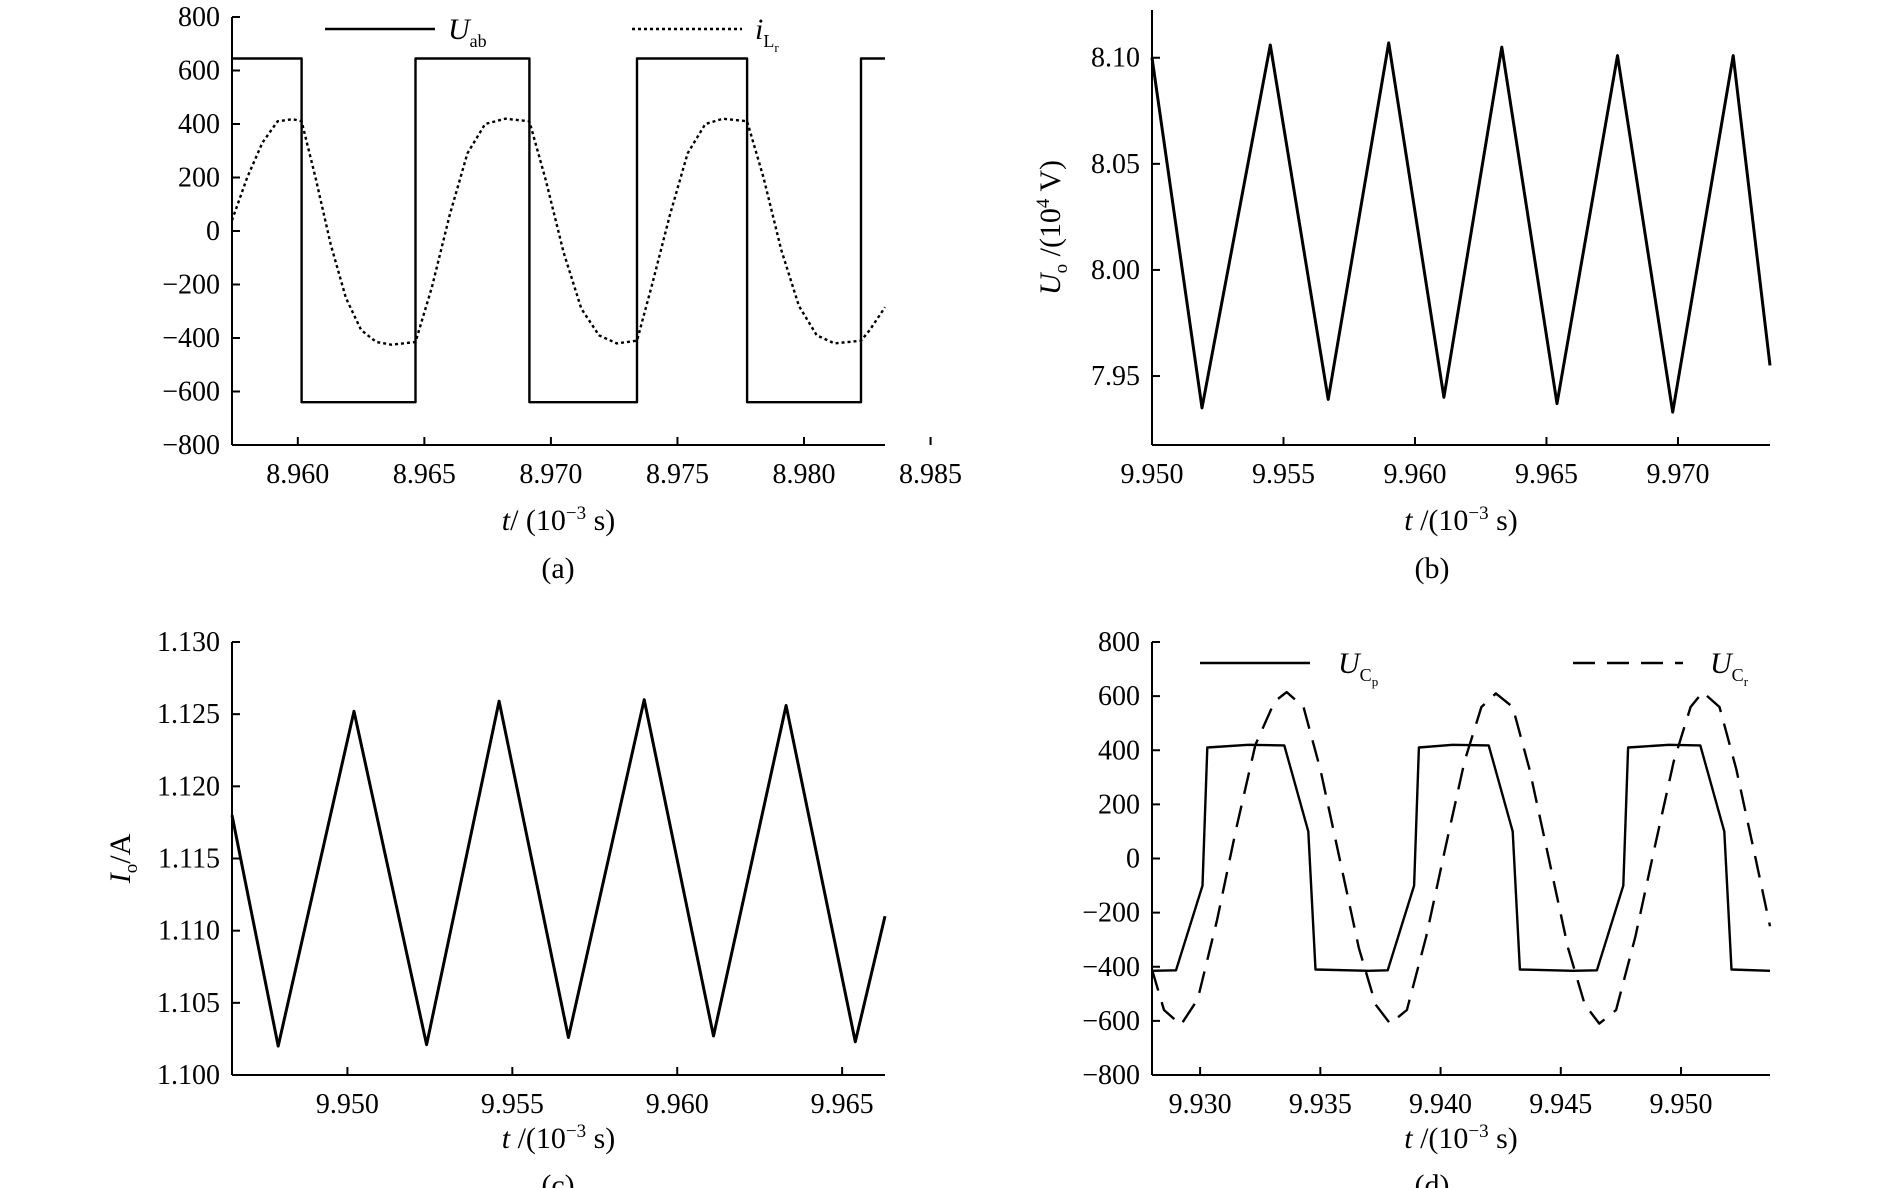 Image resolution: width=1890 pixels, height=1188 pixels. What do you see at coordinates (930, 474) in the screenshot?
I see `x-tick-label: 8.985` at bounding box center [930, 474].